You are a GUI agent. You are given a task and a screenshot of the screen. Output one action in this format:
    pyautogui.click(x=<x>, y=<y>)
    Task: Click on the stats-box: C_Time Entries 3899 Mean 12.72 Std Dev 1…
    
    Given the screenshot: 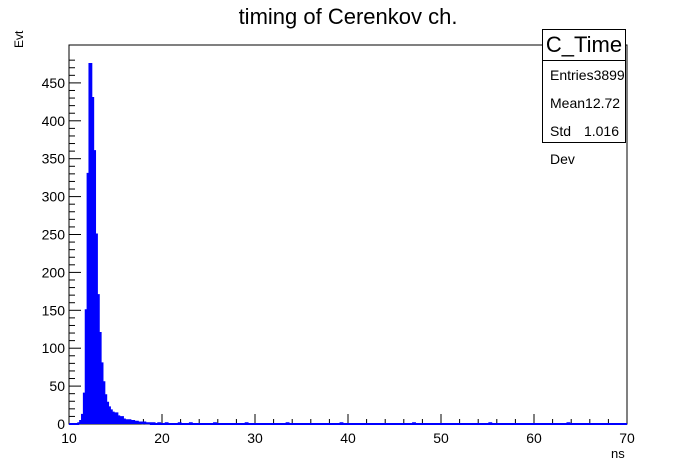 What is the action you would take?
    pyautogui.click(x=584, y=98)
    